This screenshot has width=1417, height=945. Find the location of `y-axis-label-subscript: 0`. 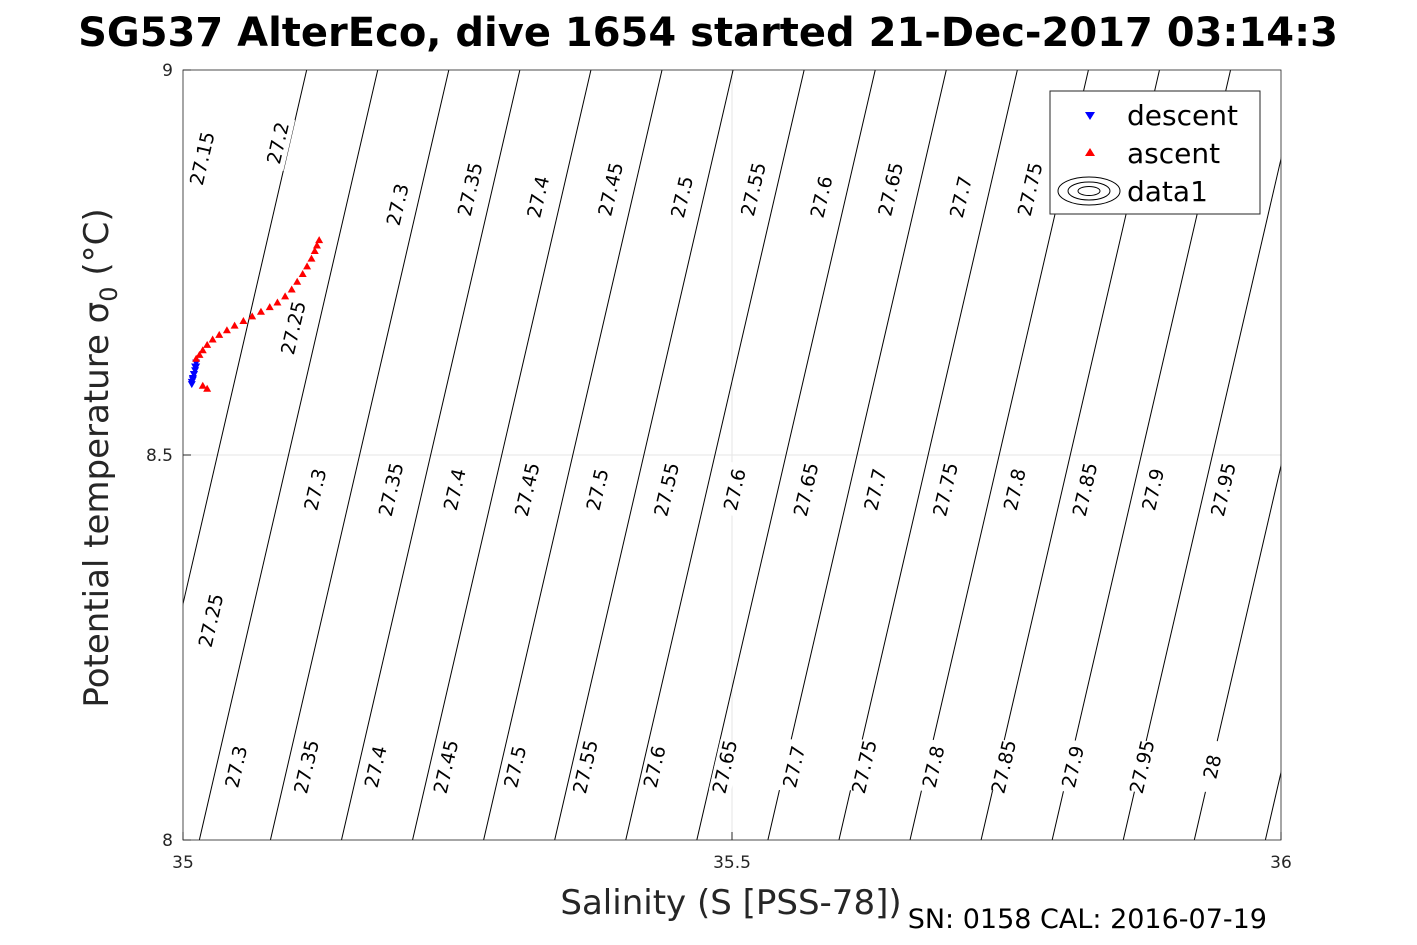

y-axis-label-subscript: 0 is located at coordinates (109, 293).